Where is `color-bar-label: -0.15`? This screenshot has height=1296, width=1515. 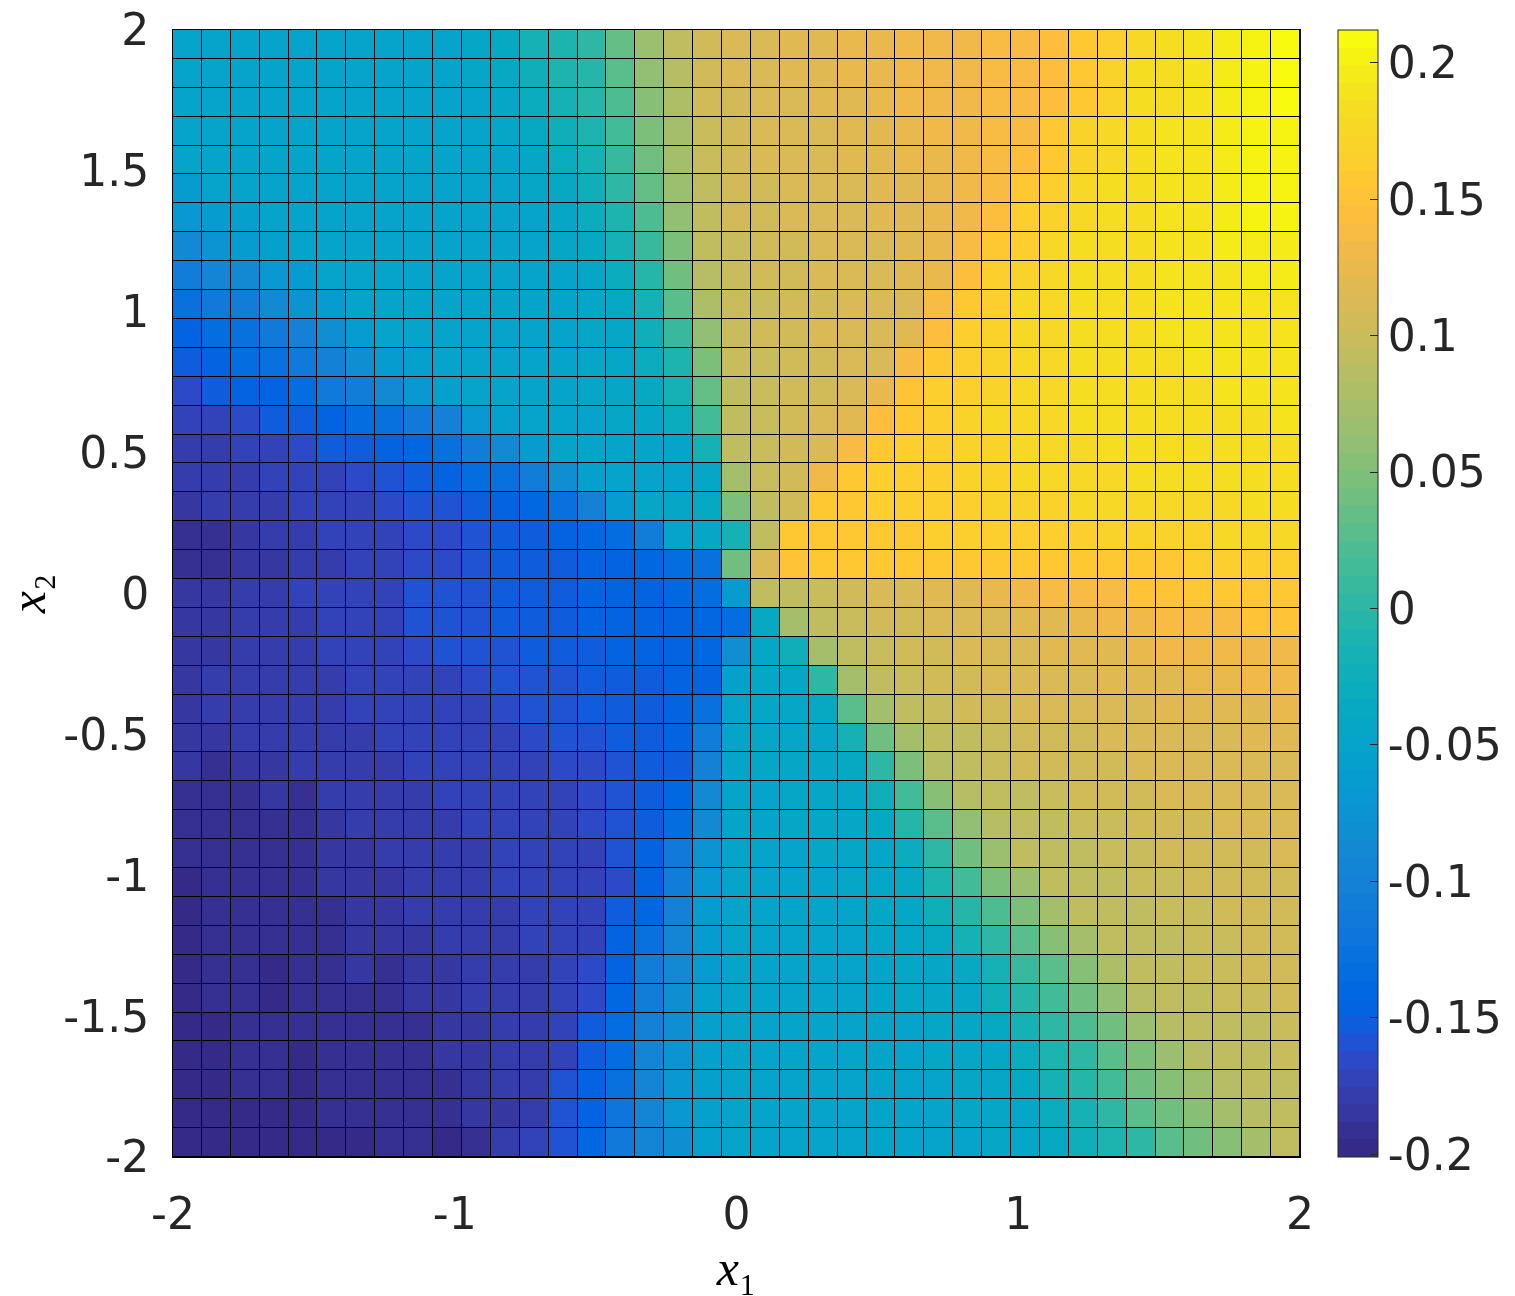
color-bar-label: -0.15 is located at coordinates (1444, 1018).